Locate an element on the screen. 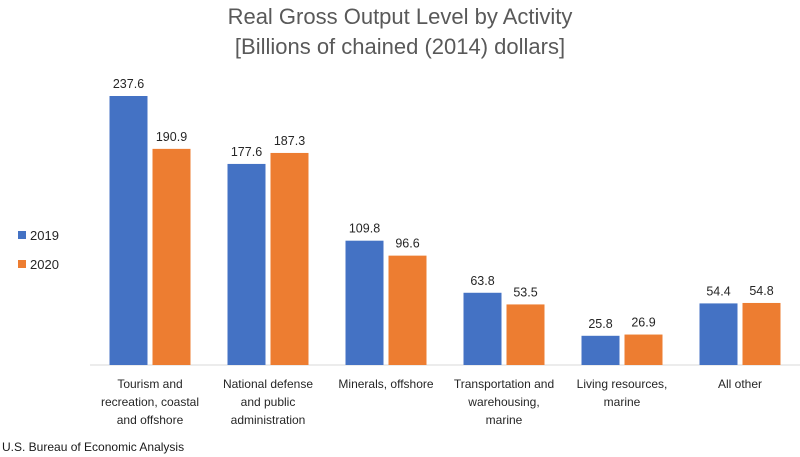 The image size is (800, 457). category-label-3: warehousing, is located at coordinates (503, 402).